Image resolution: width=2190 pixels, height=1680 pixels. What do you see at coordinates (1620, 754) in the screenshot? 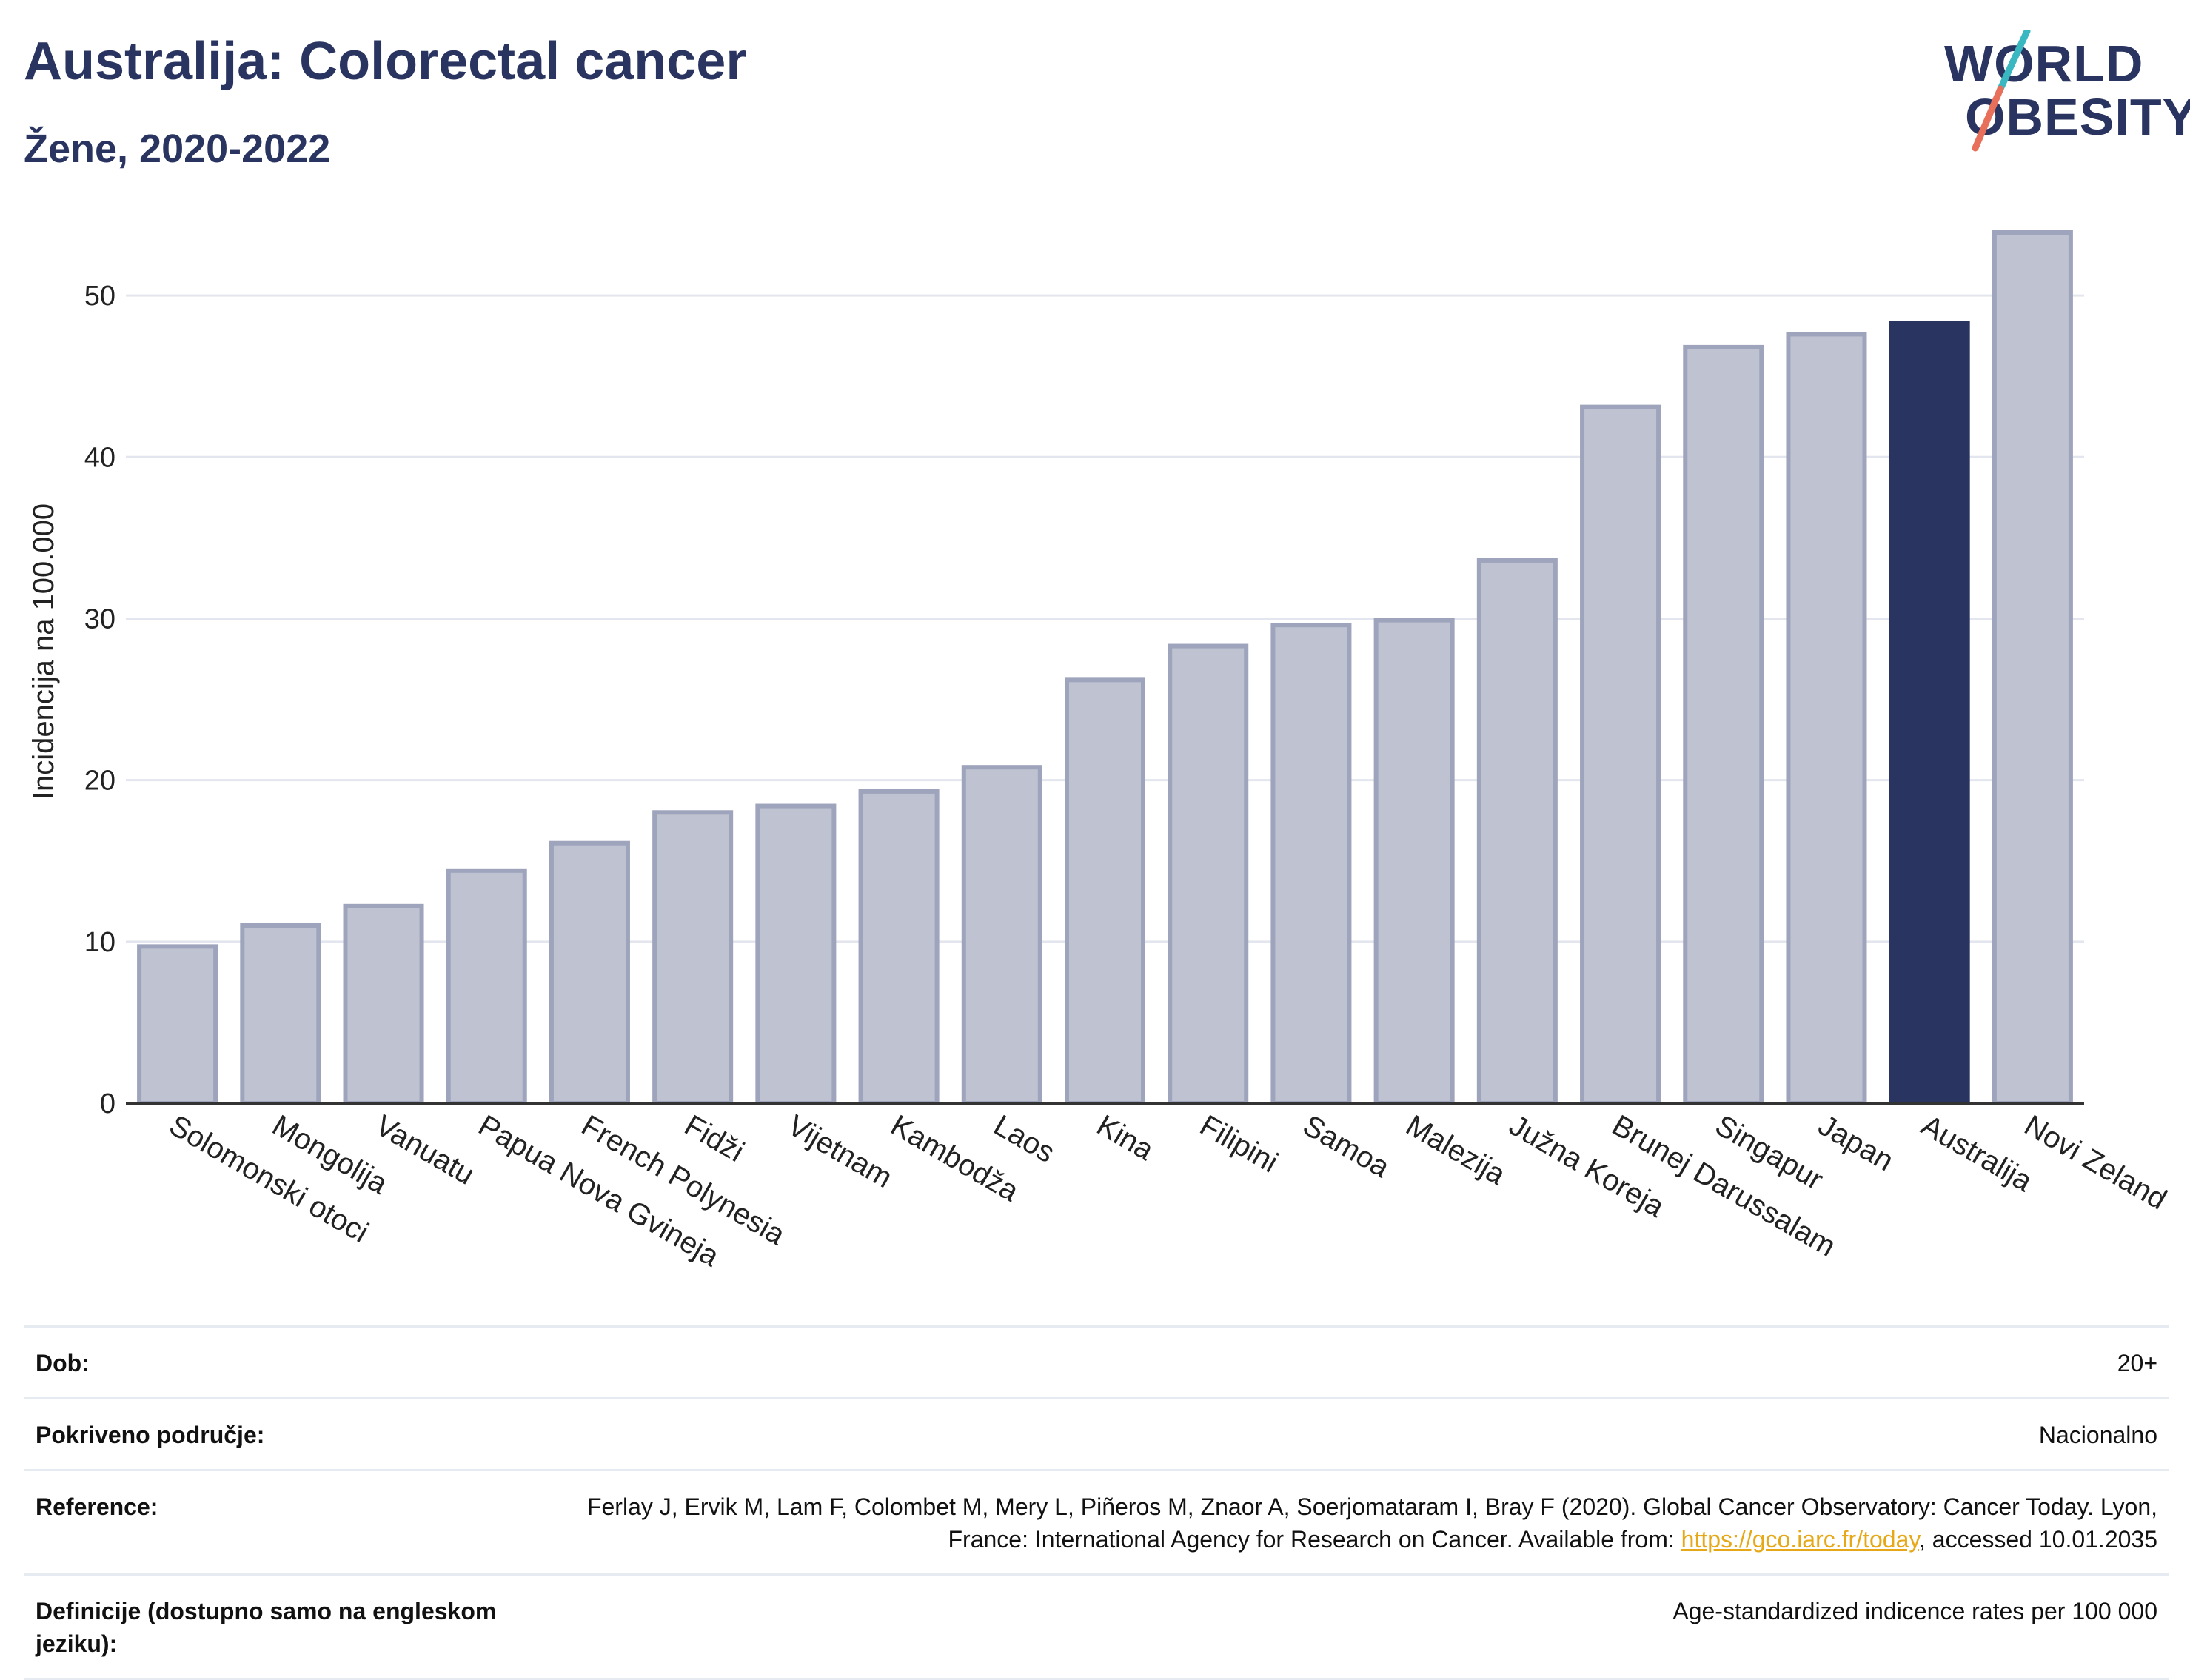
I see `bar-brunej-darussalam` at bounding box center [1620, 754].